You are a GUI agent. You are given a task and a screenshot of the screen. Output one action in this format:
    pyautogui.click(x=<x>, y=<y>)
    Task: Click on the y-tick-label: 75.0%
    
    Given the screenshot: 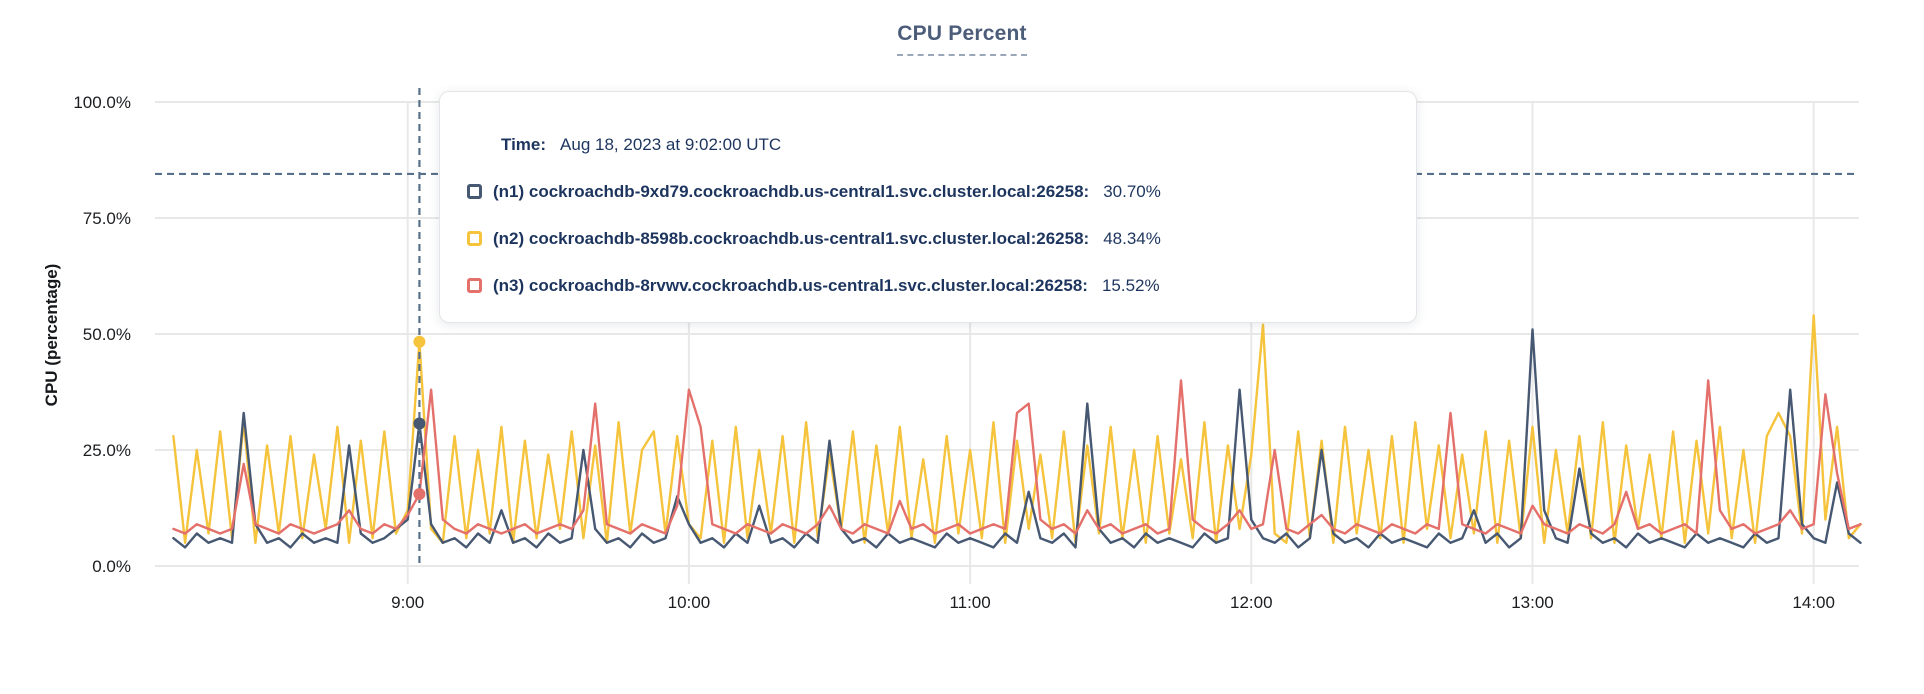 What is the action you would take?
    pyautogui.click(x=107, y=218)
    